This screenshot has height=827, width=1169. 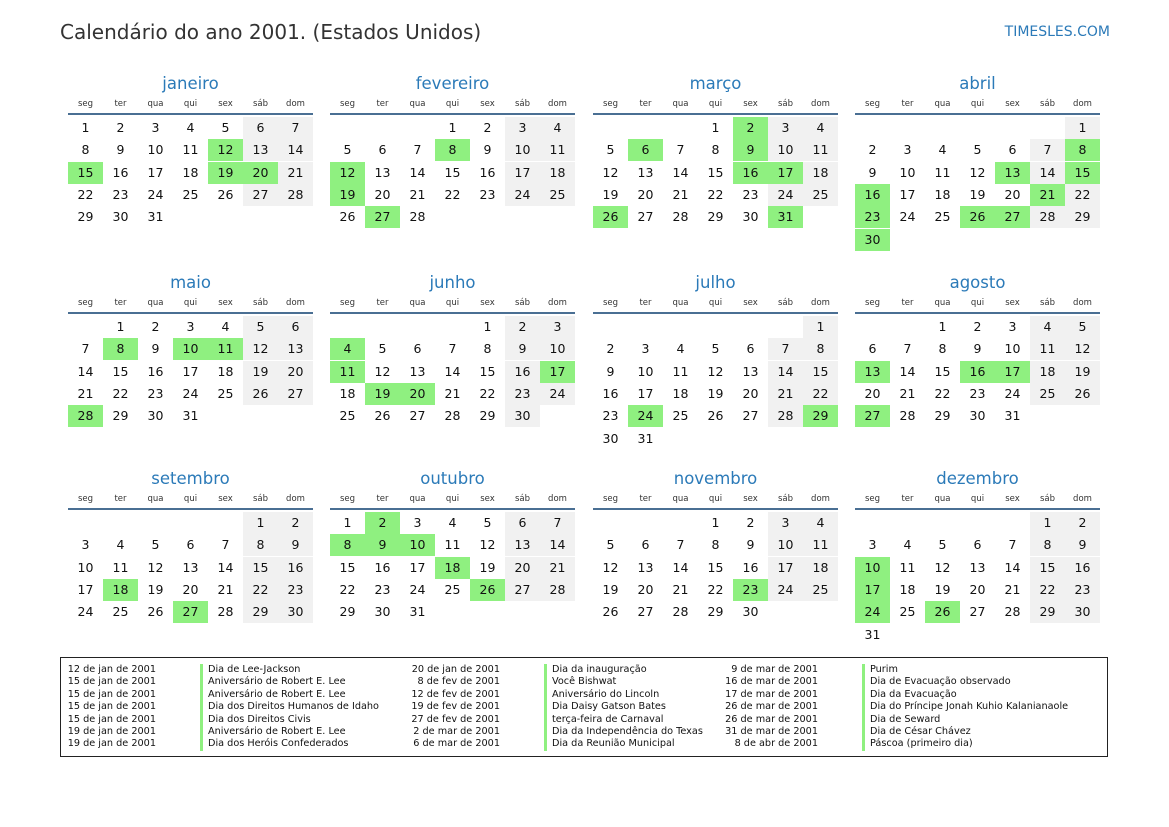 What do you see at coordinates (771, 694) in the screenshot?
I see `legend-date: 17 de mar de 2001` at bounding box center [771, 694].